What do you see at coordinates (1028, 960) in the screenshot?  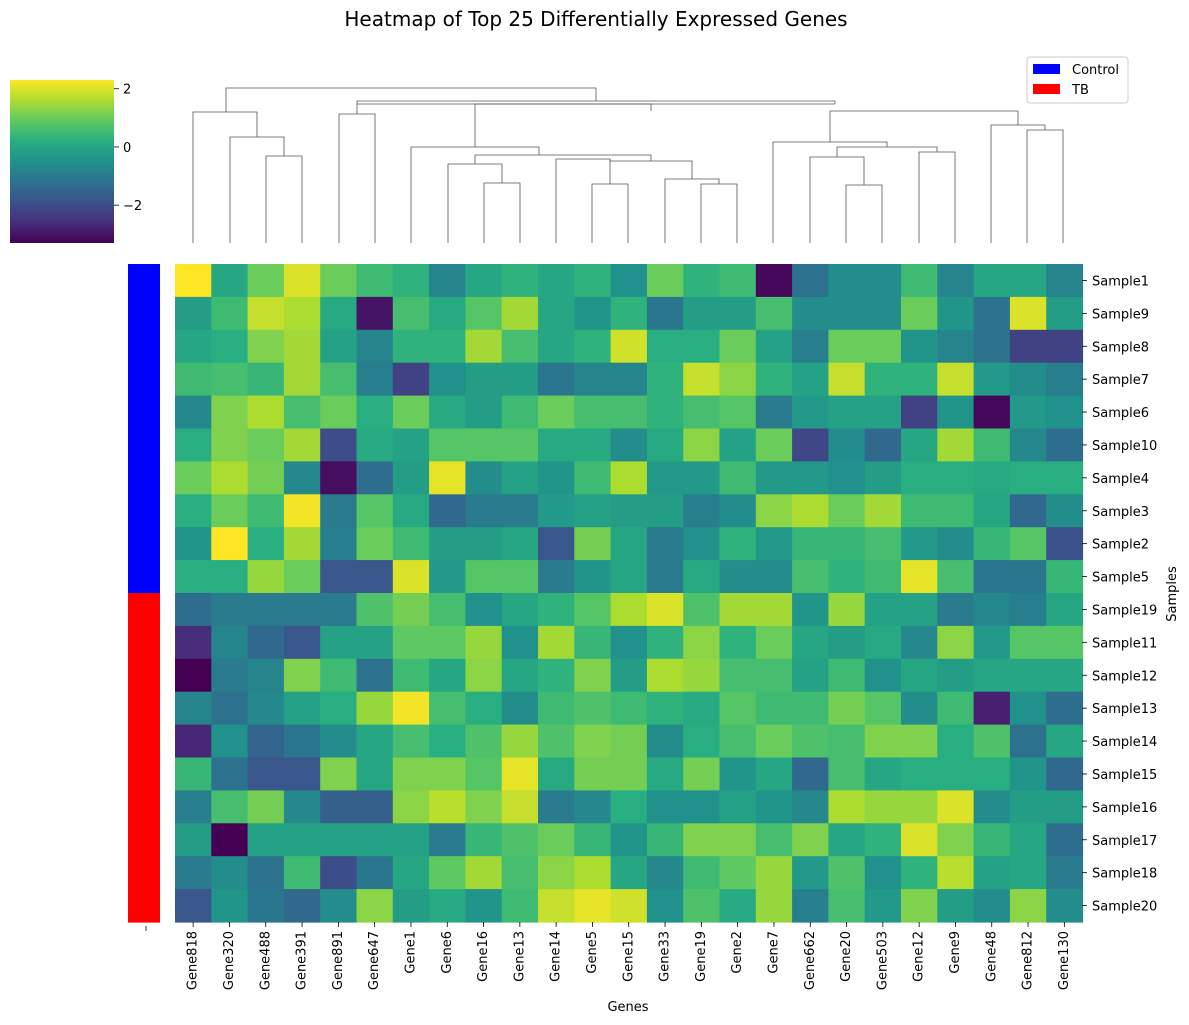 I see `gene-tick-label: Gene812` at bounding box center [1028, 960].